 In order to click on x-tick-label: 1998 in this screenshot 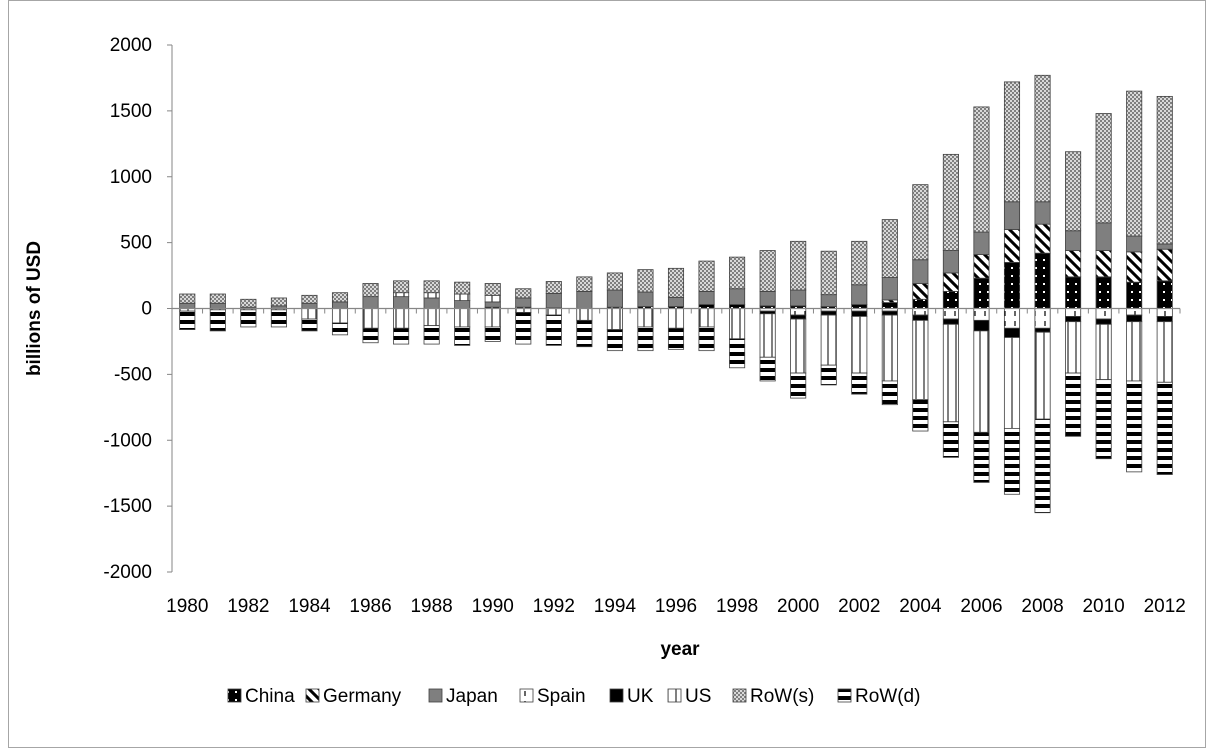, I will do `click(737, 606)`.